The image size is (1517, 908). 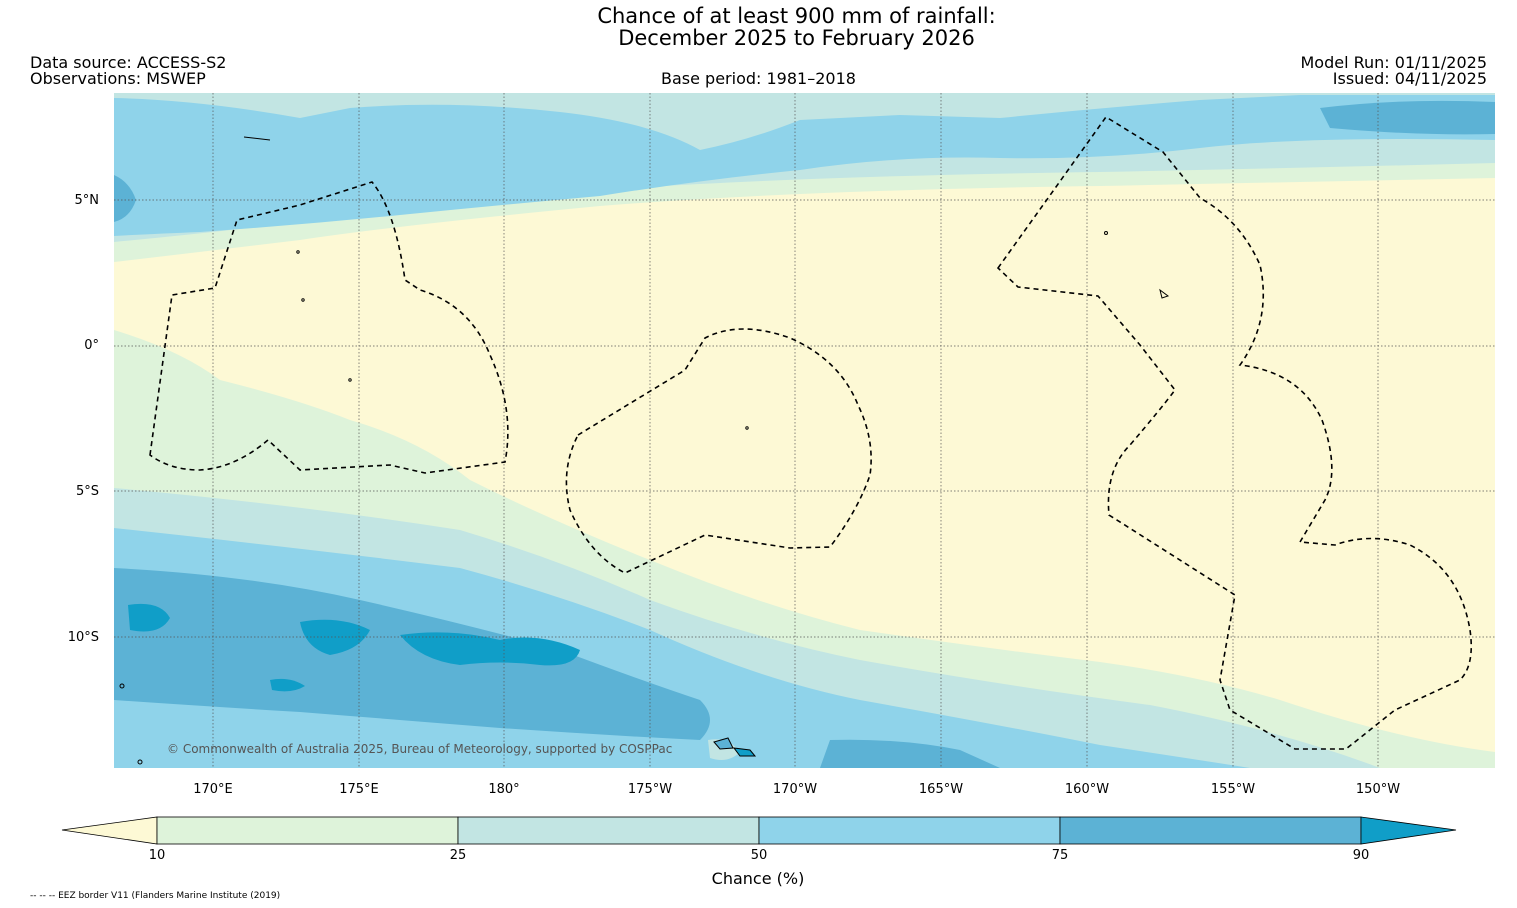 I want to click on colorbar-title: Chance (%), so click(x=758, y=878).